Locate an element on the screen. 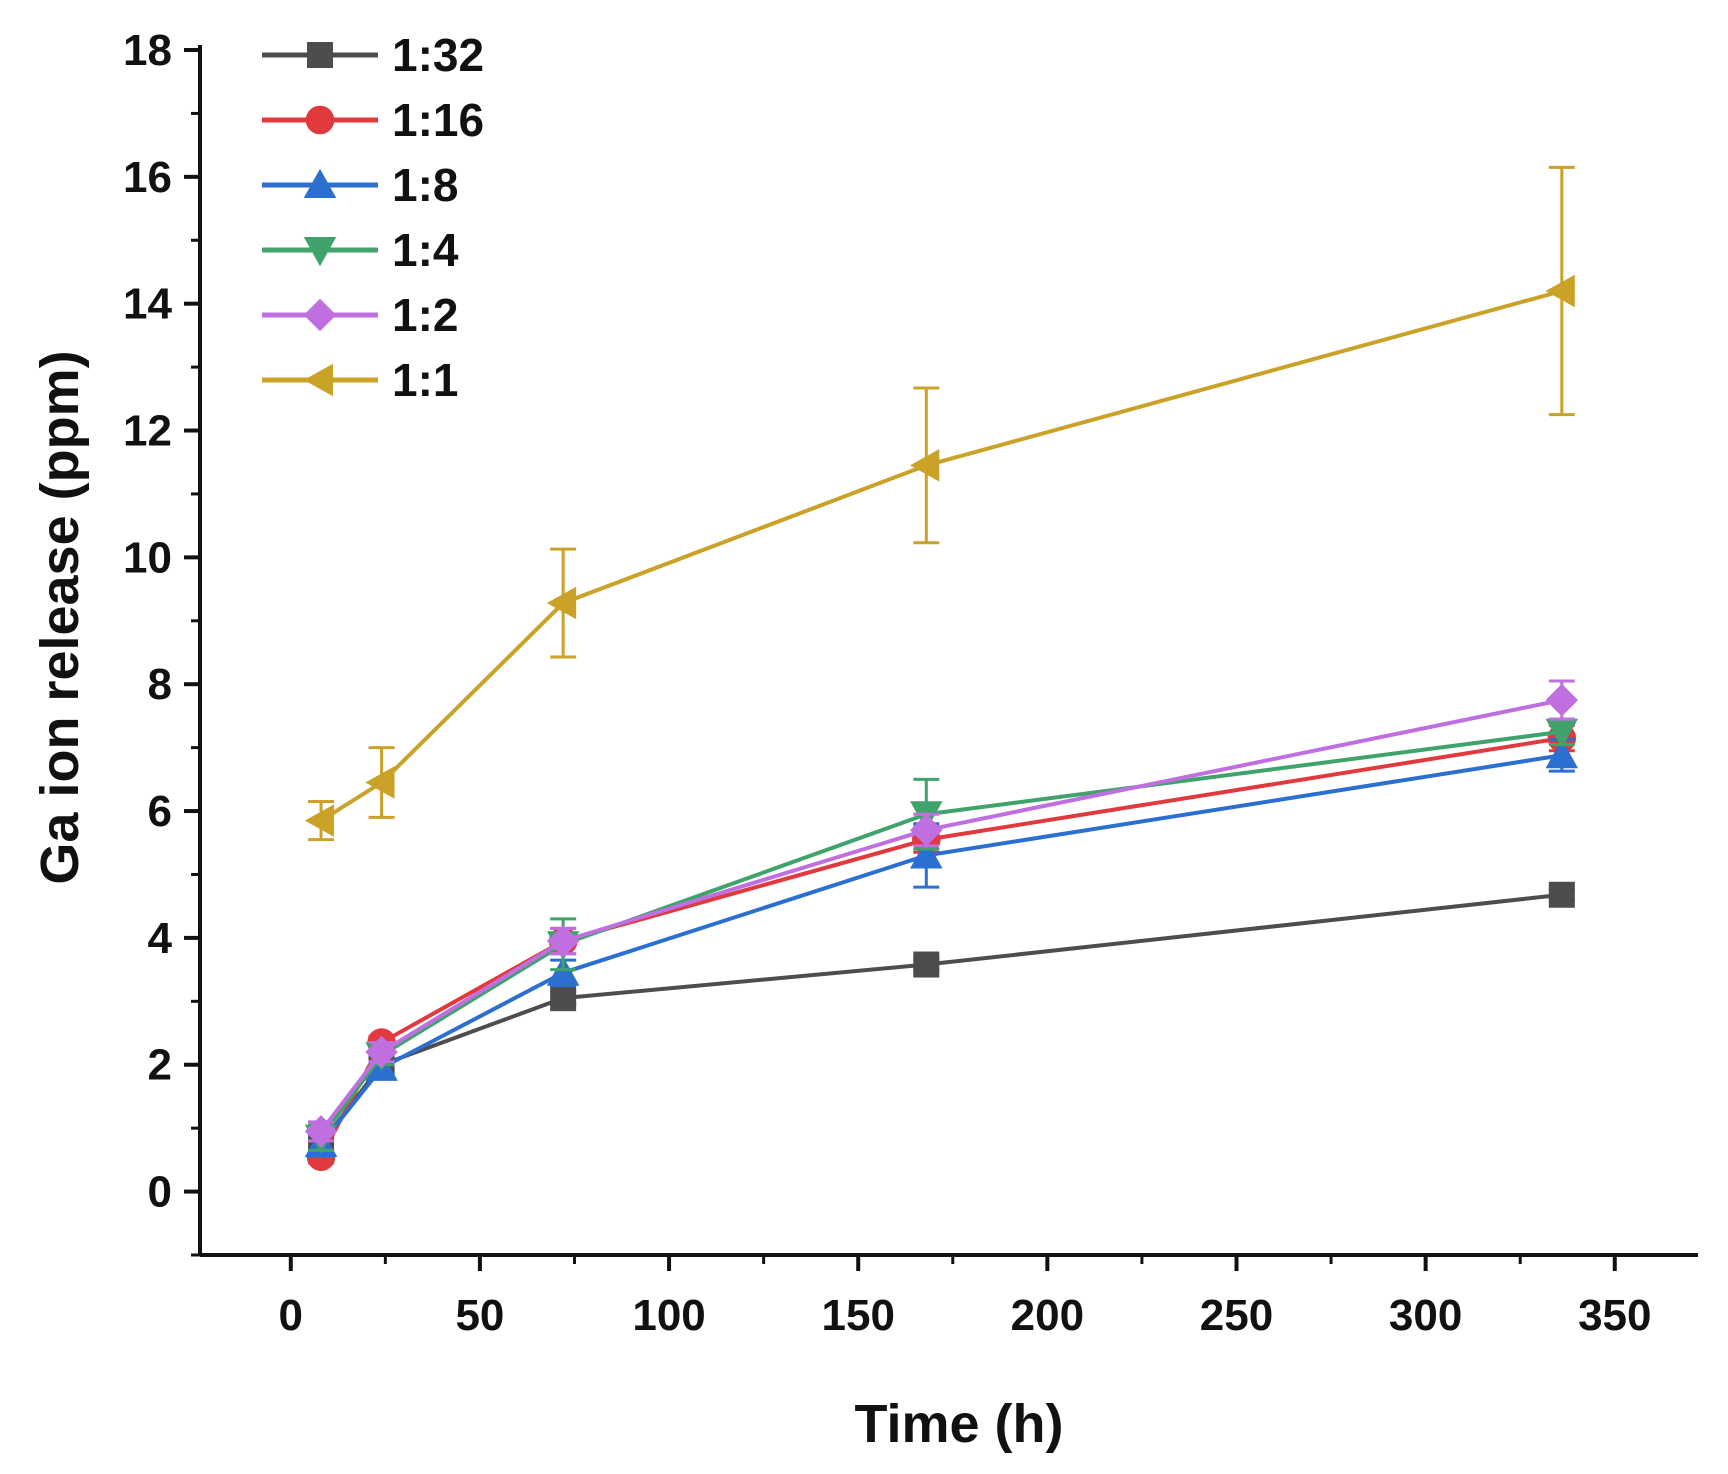  y-tick-label: 16 is located at coordinates (147, 177).